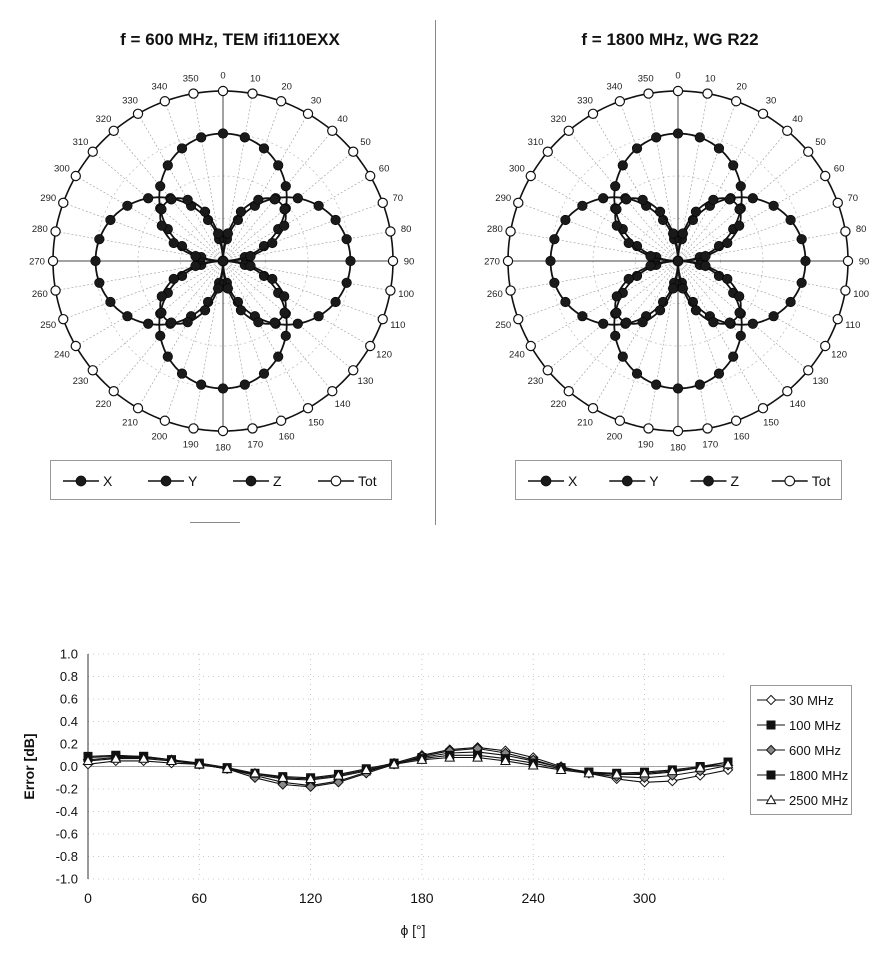 The image size is (875, 975). What do you see at coordinates (503, 325) in the screenshot?
I see `polar-angle-tick: 250` at bounding box center [503, 325].